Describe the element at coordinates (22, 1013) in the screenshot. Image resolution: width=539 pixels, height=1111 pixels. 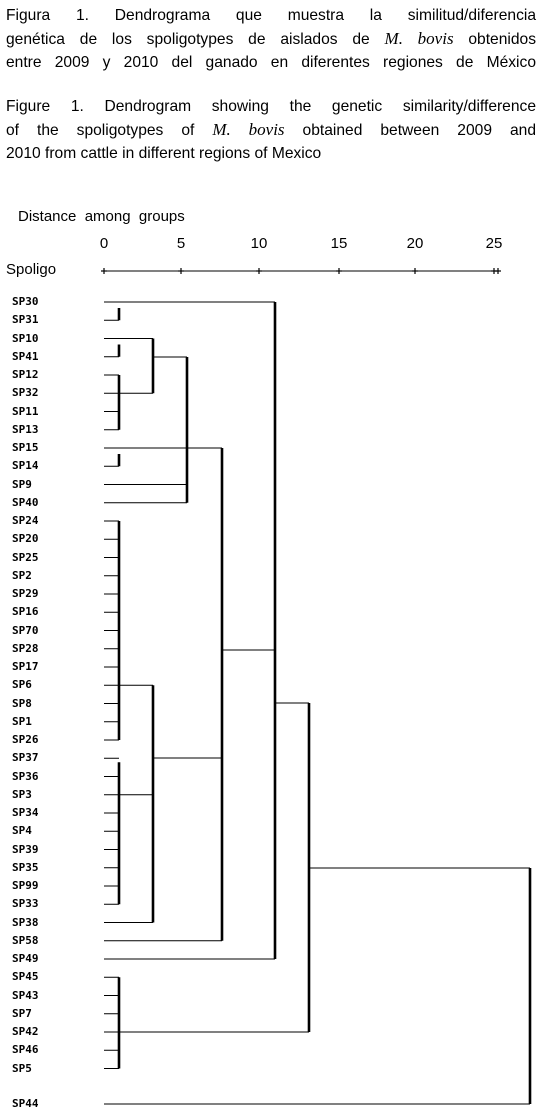
I see `leaf-label: SP7` at that location.